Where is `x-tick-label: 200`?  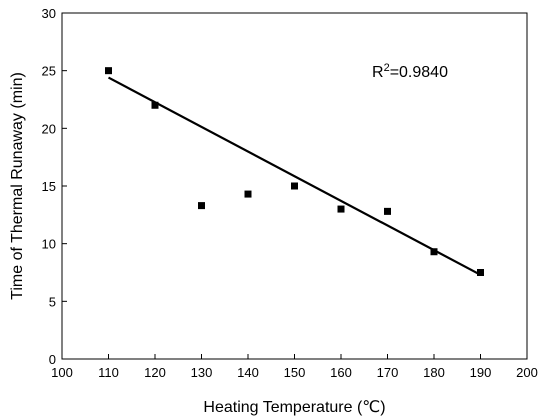 x-tick-label: 200 is located at coordinates (527, 372).